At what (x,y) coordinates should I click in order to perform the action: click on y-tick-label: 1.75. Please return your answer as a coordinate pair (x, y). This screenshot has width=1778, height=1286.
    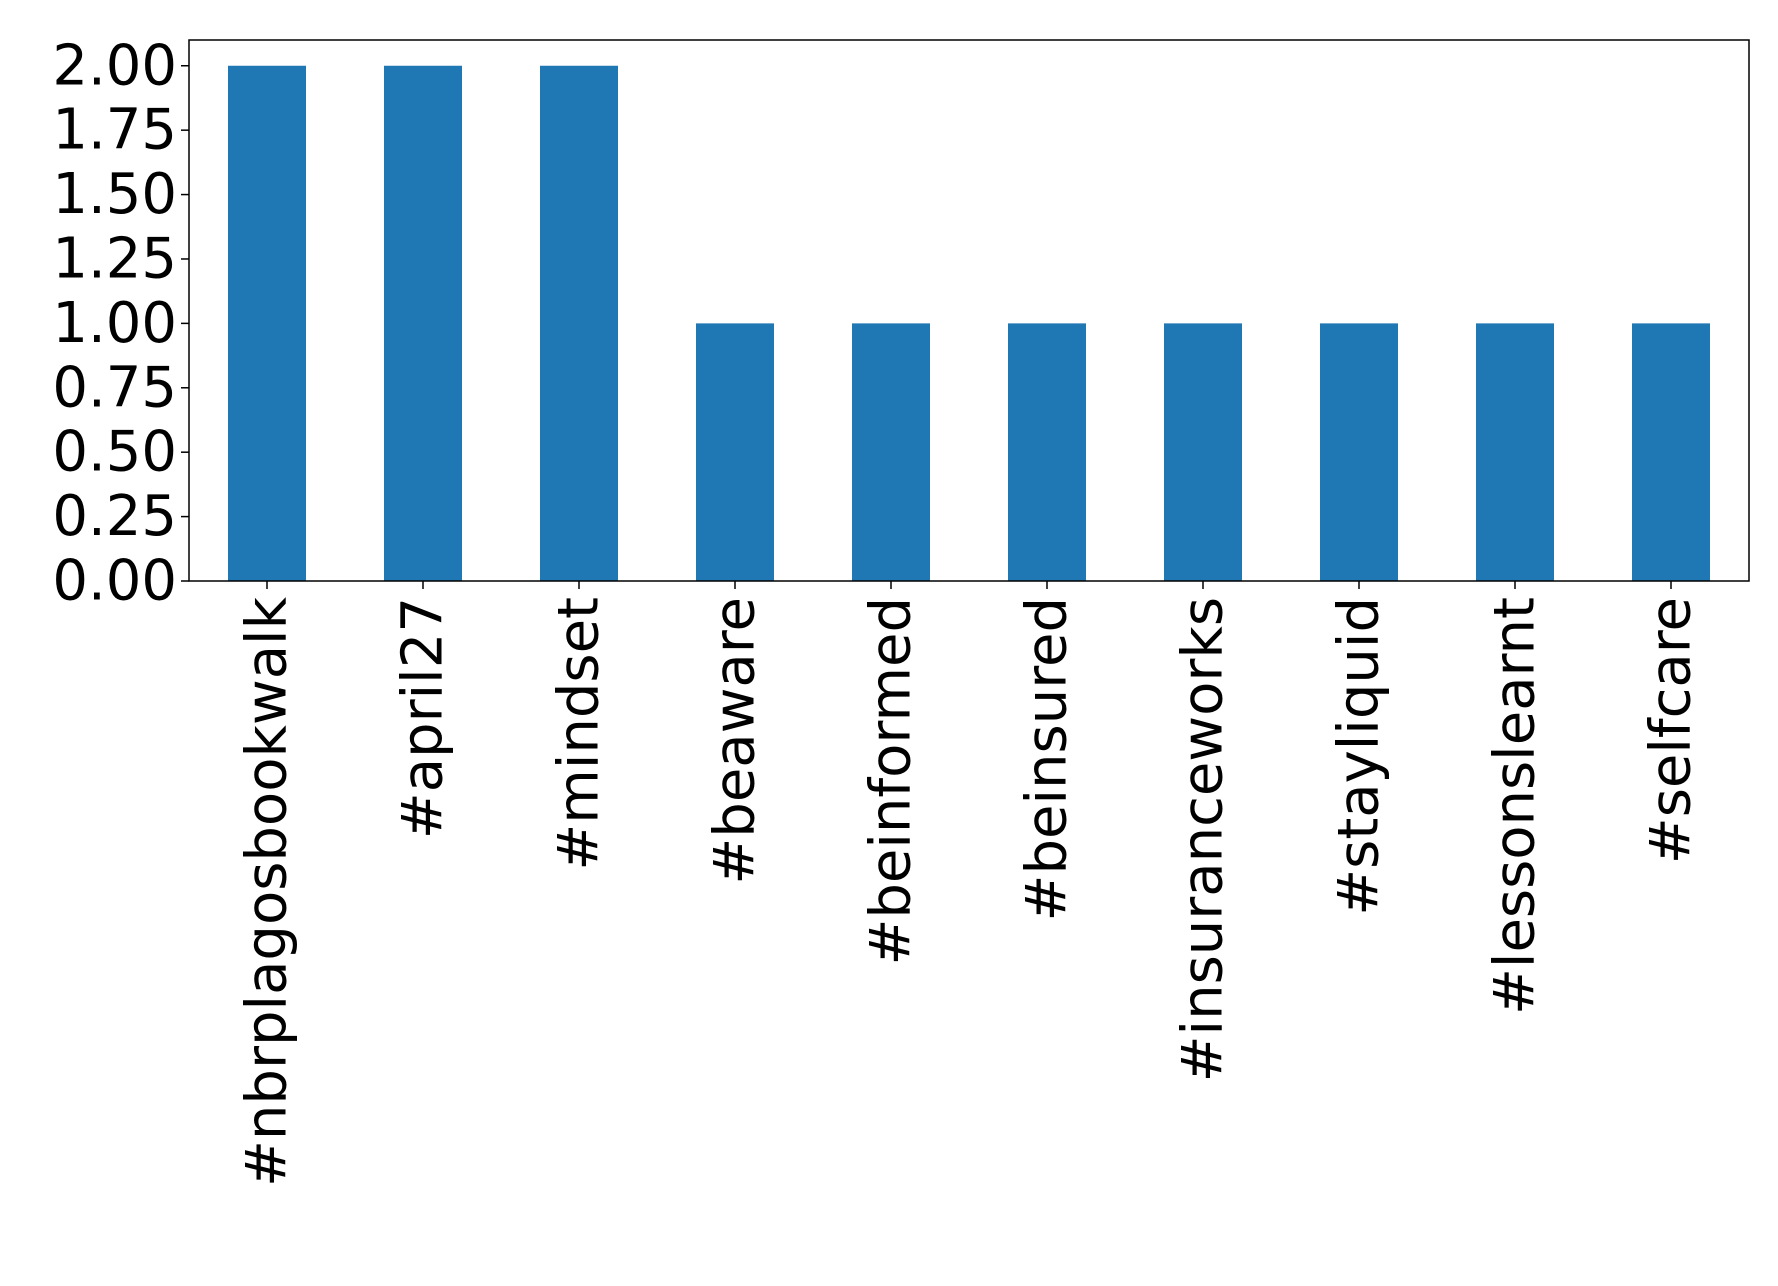
    Looking at the image, I should click on (114, 130).